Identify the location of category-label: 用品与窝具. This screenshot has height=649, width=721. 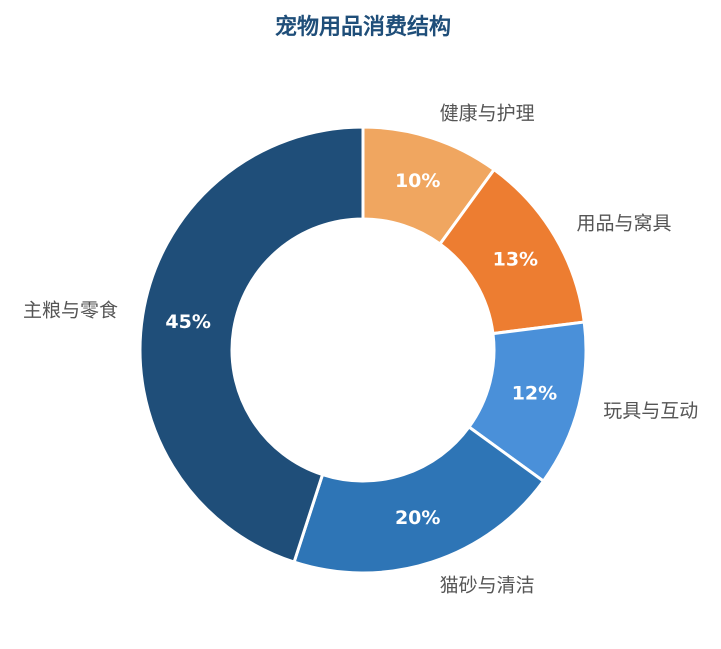
(623, 223).